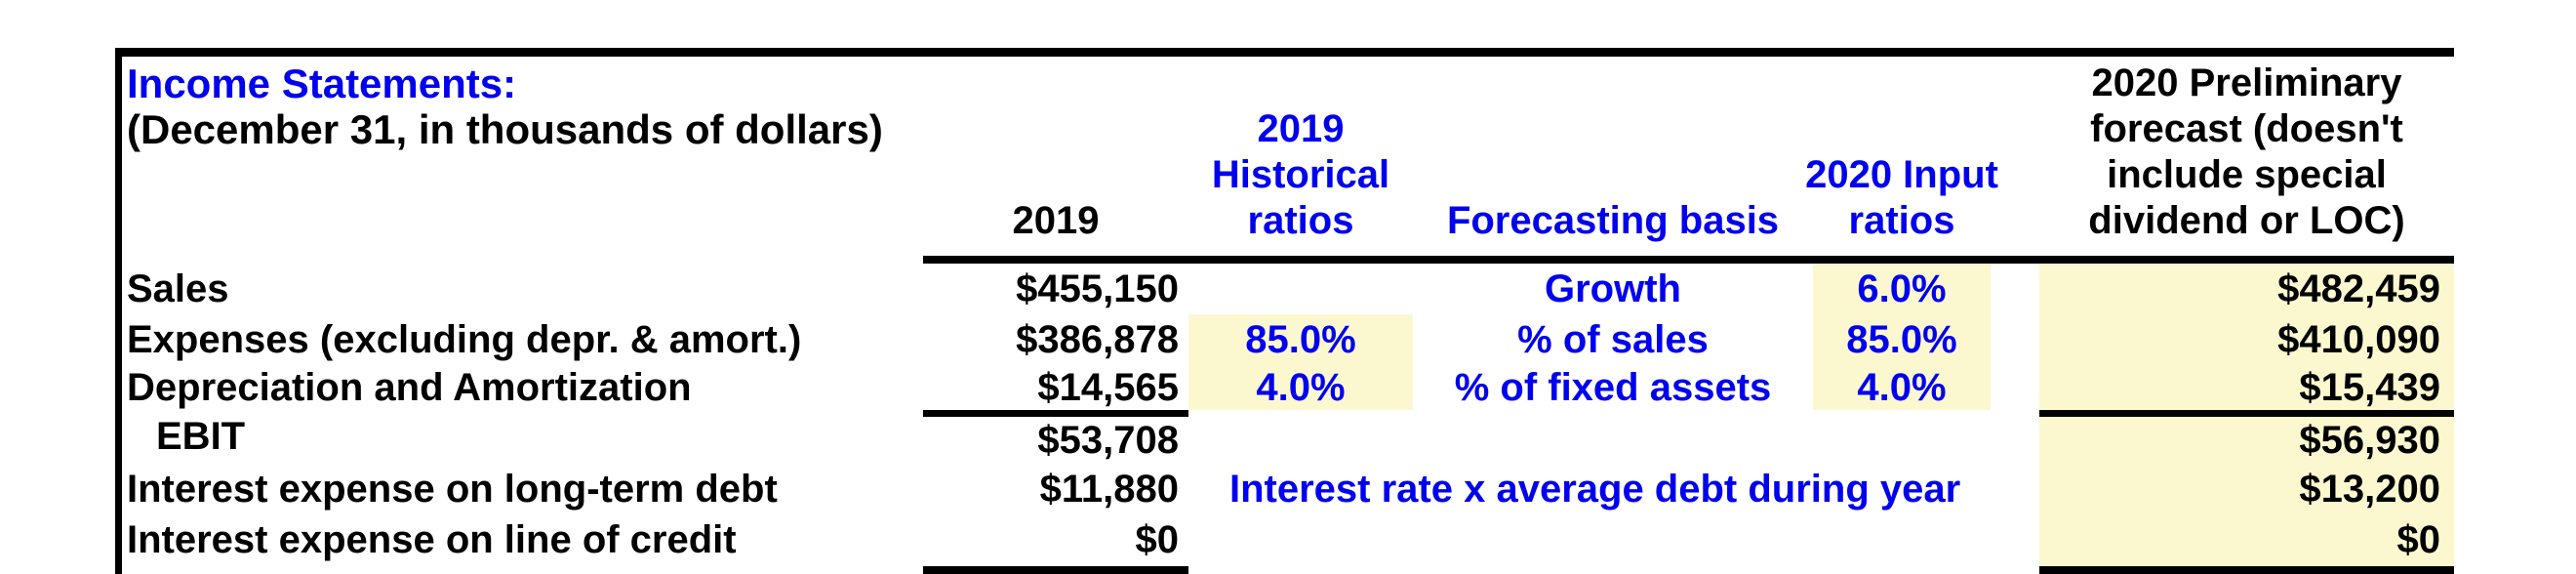 The width and height of the screenshot is (2576, 574). I want to click on note-interest-calculation: Interest rate x average debt during year, so click(1595, 489).